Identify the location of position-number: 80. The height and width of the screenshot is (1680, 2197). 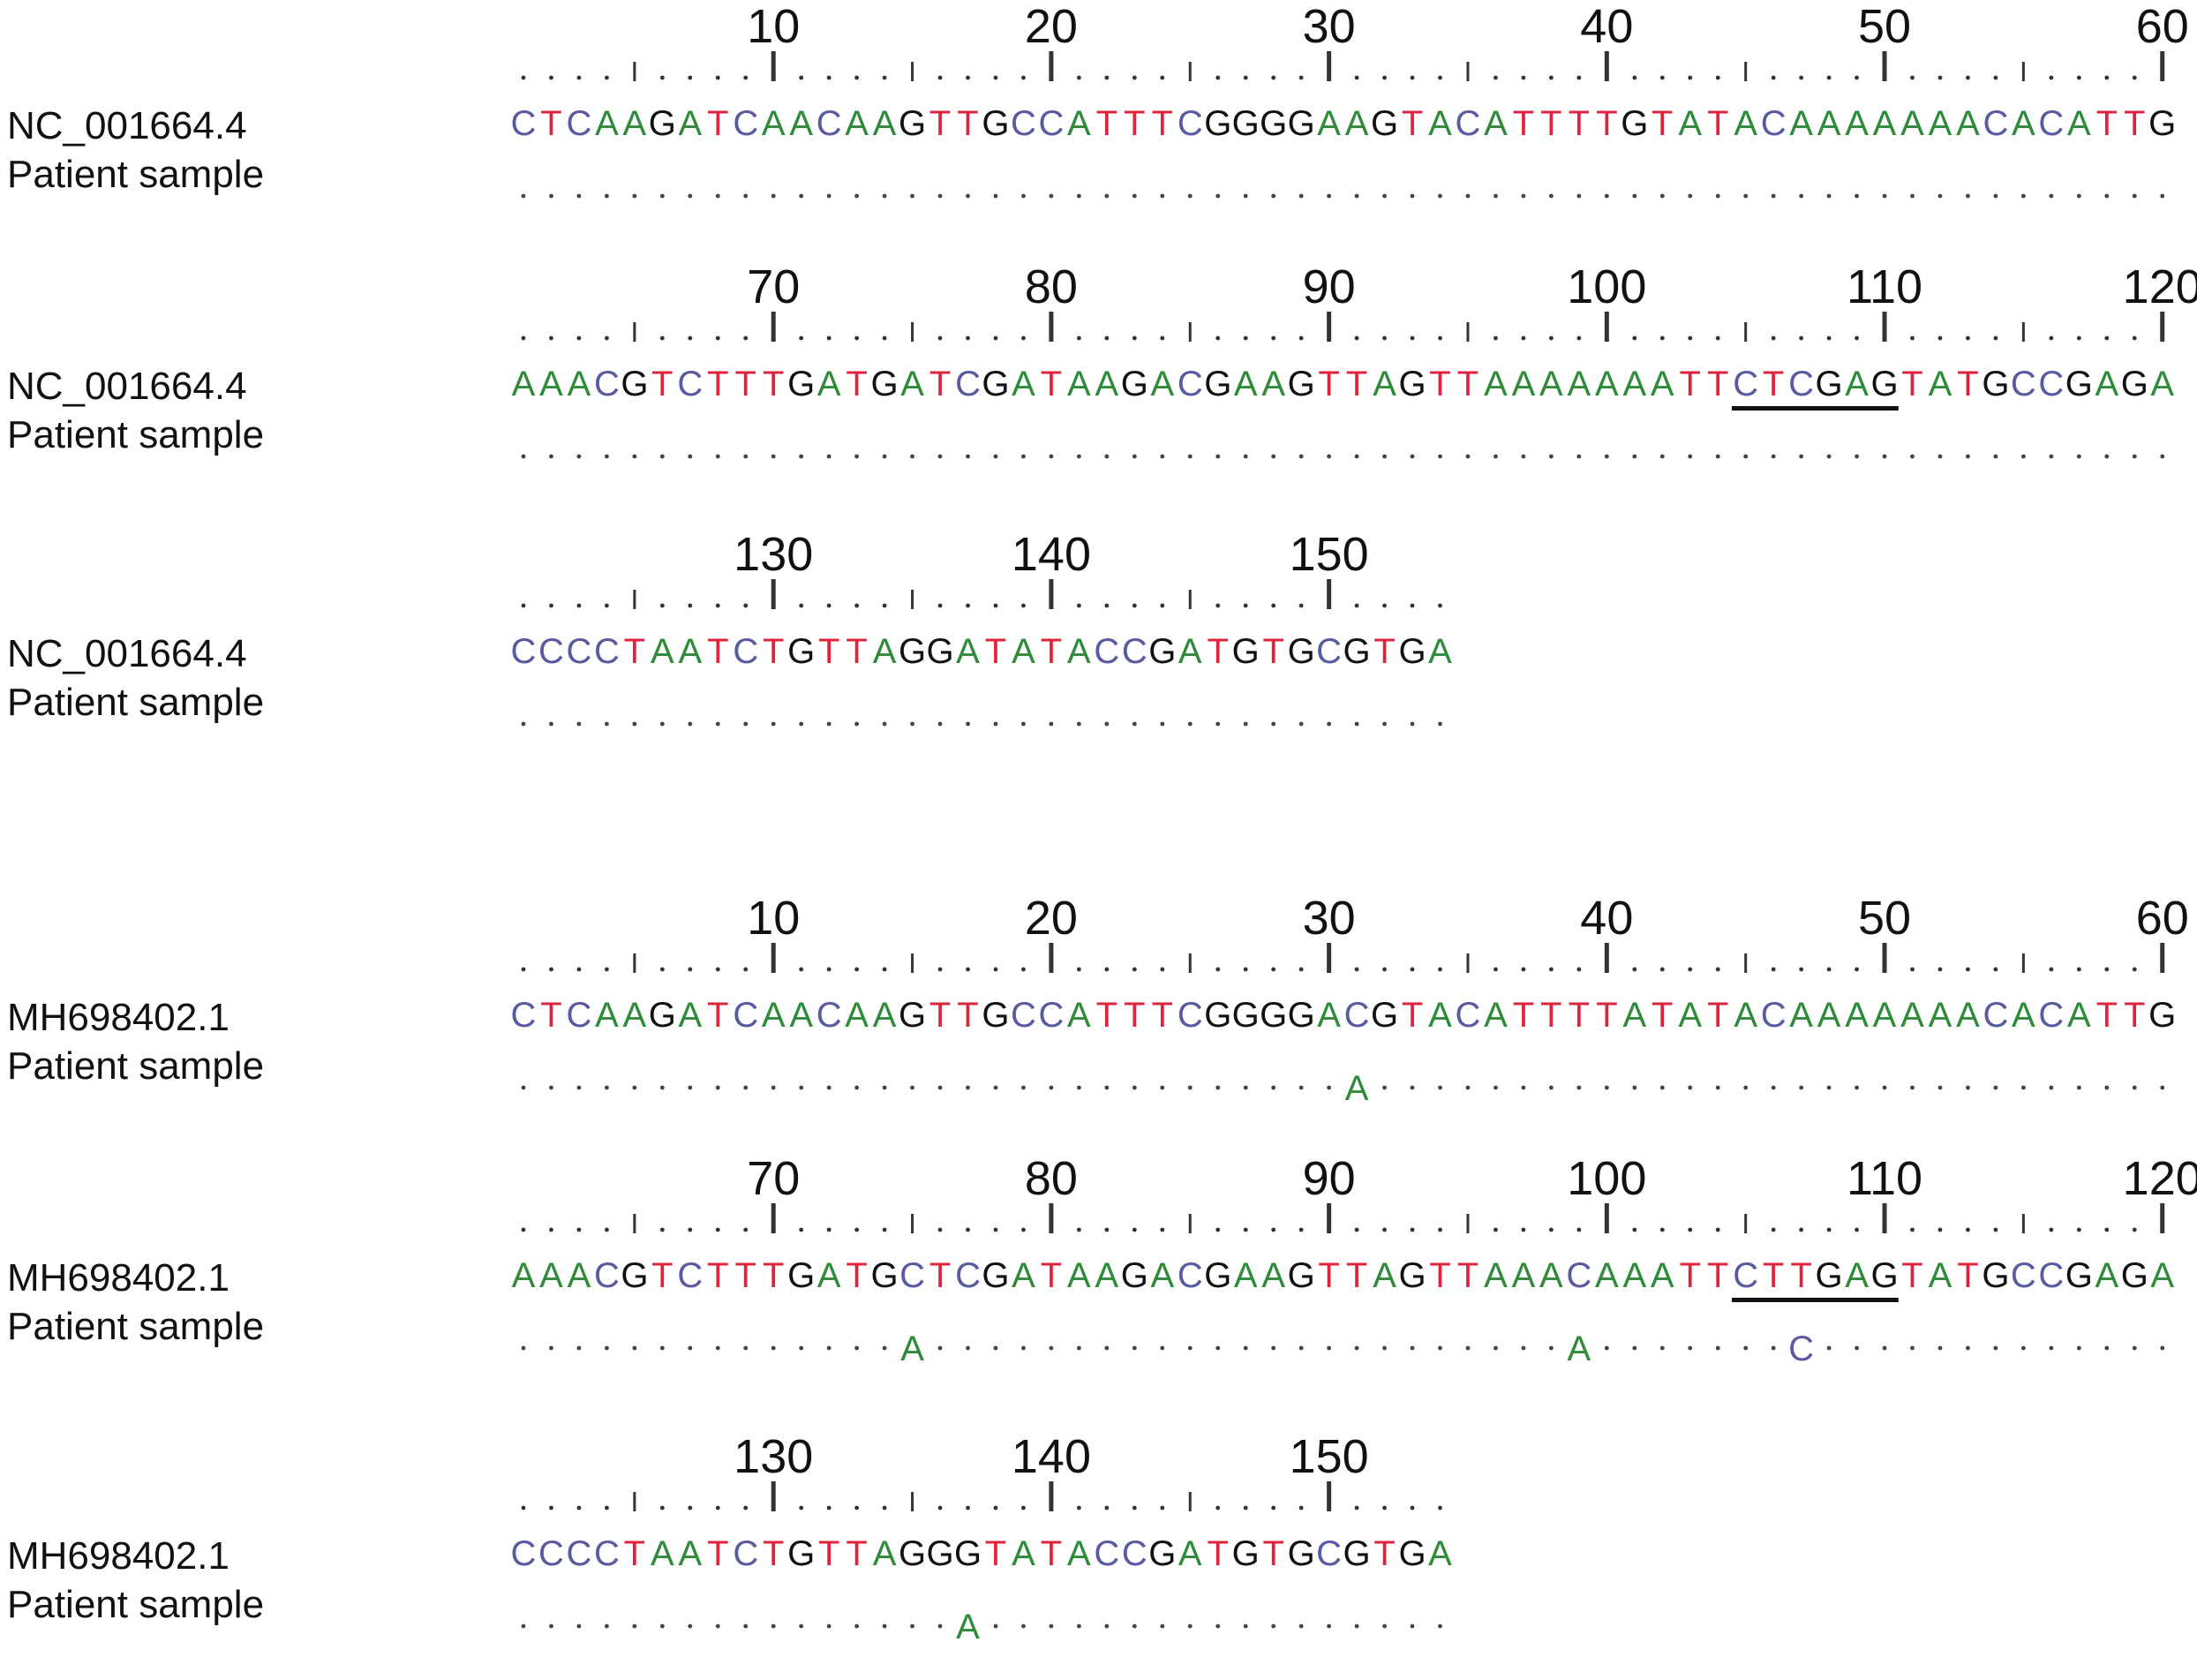
(1052, 286).